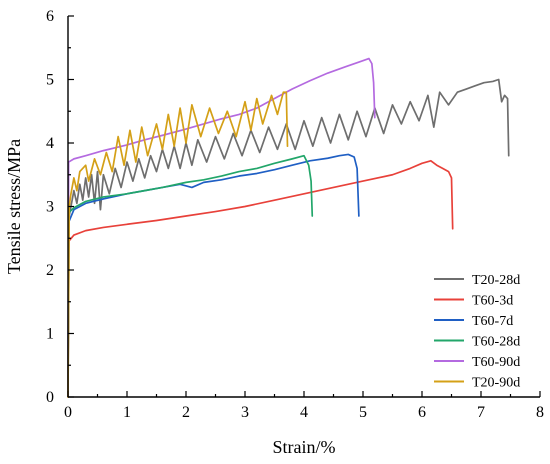  Describe the element at coordinates (496, 342) in the screenshot. I see `legend-label-t60-28d: T60-28d` at that location.